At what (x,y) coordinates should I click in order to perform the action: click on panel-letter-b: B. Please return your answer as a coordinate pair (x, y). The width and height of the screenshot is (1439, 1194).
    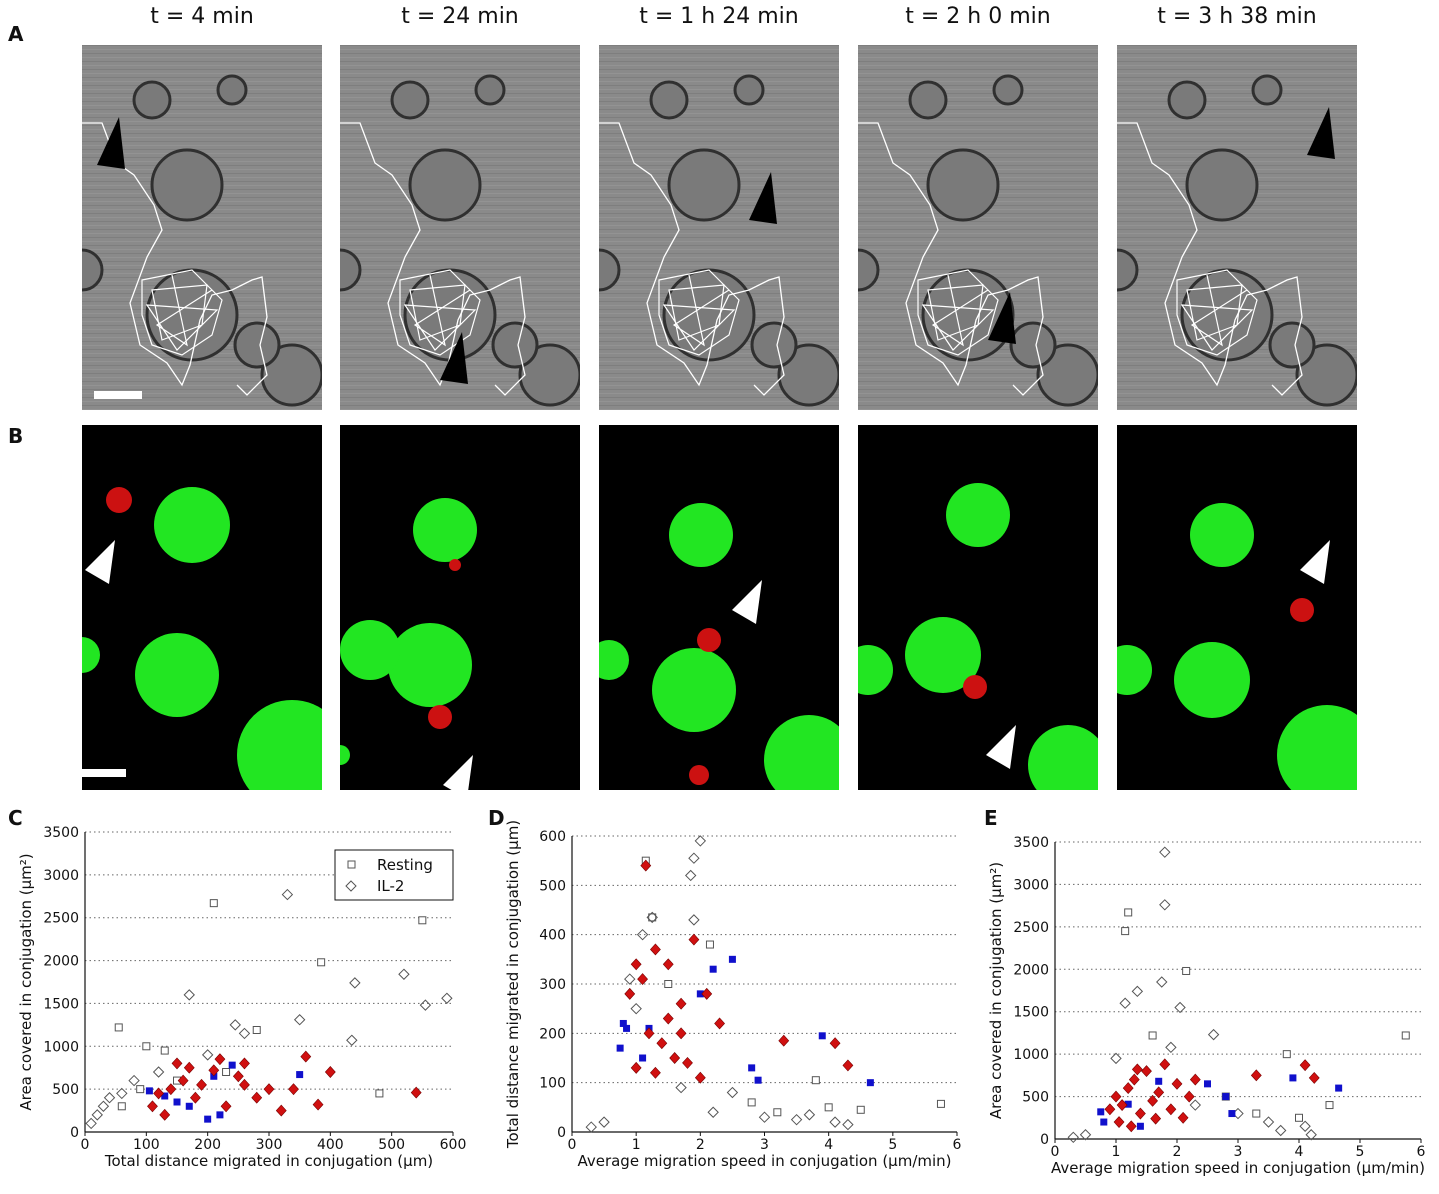
    Looking at the image, I should click on (16, 436).